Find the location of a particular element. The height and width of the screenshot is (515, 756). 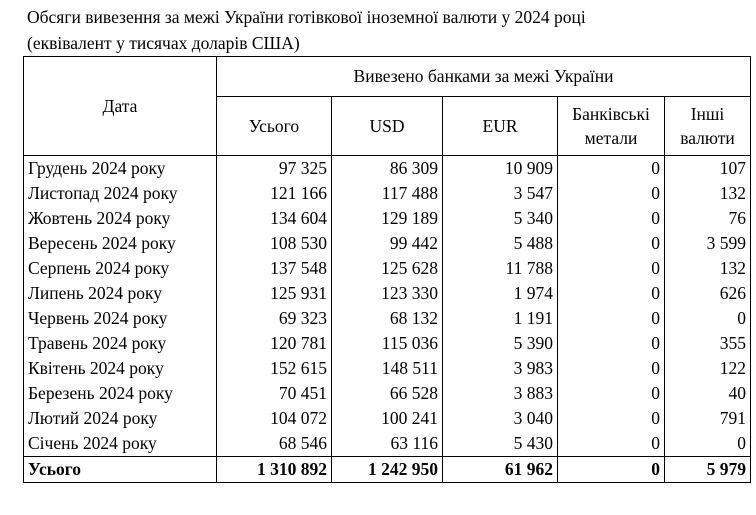

row-usd-cell: 129 189 is located at coordinates (387, 218).